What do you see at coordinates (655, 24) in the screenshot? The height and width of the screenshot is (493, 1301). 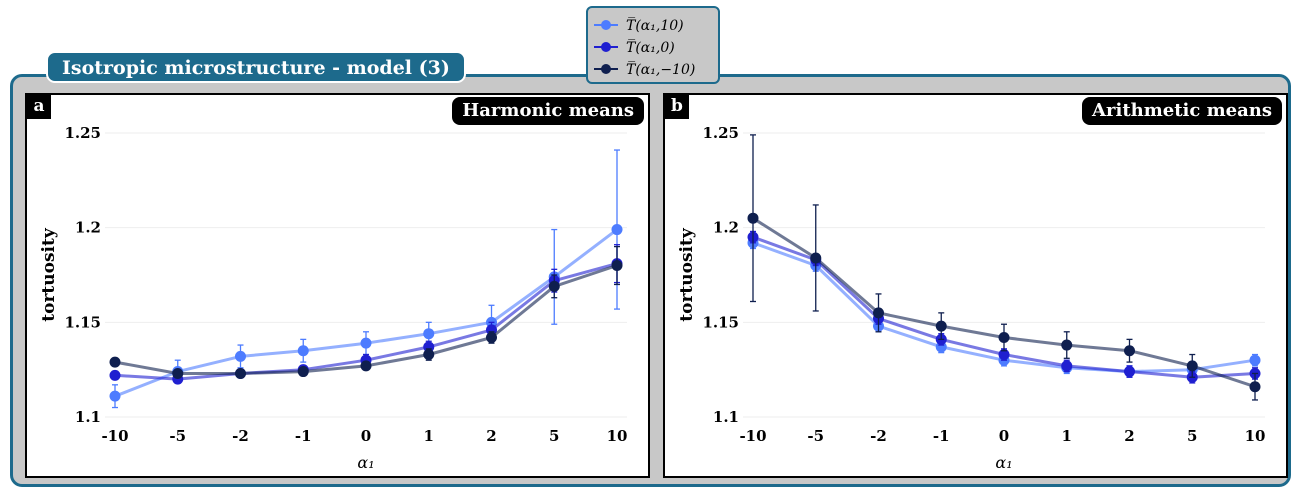 I see `legend-label: T̅(α₁,10)` at bounding box center [655, 24].